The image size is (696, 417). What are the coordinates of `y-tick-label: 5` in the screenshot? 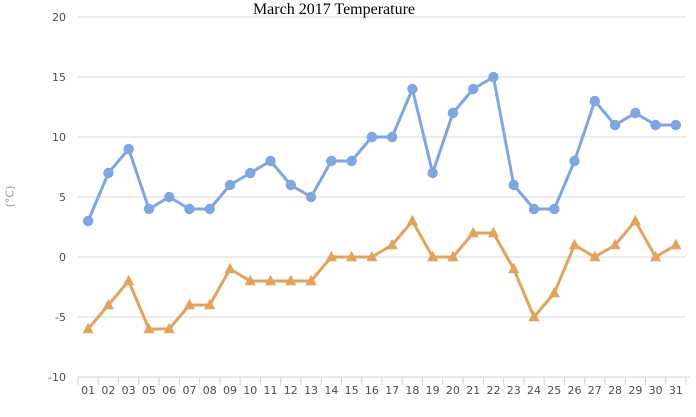 It's located at (62, 197).